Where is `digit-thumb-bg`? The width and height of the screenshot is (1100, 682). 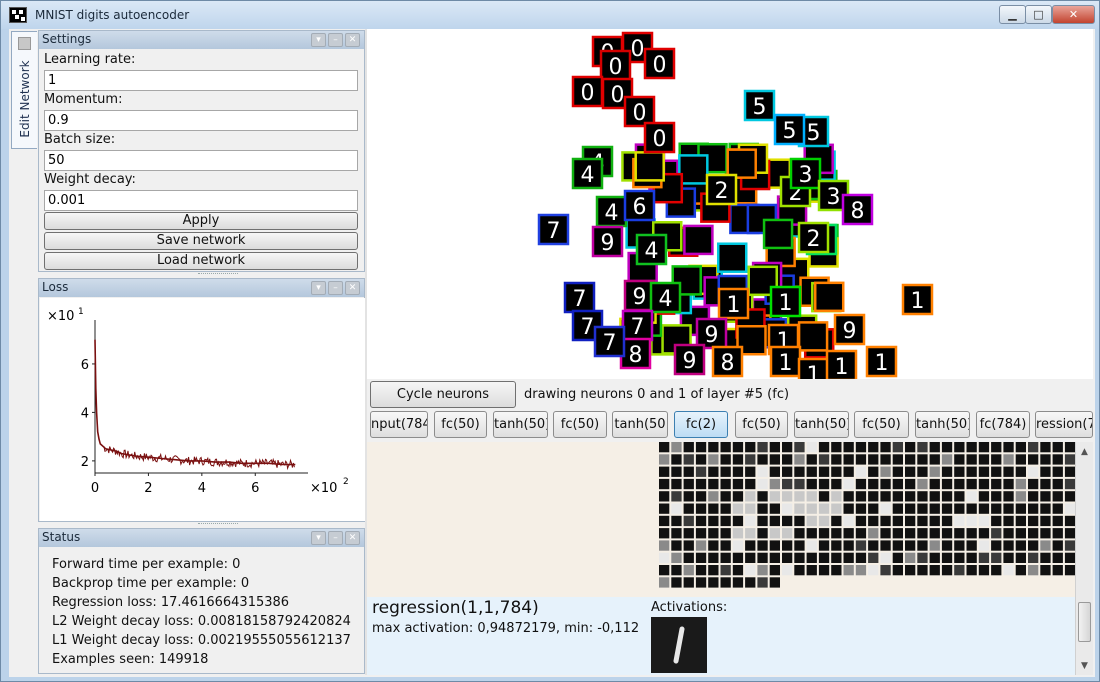
digit-thumb-bg is located at coordinates (813, 336).